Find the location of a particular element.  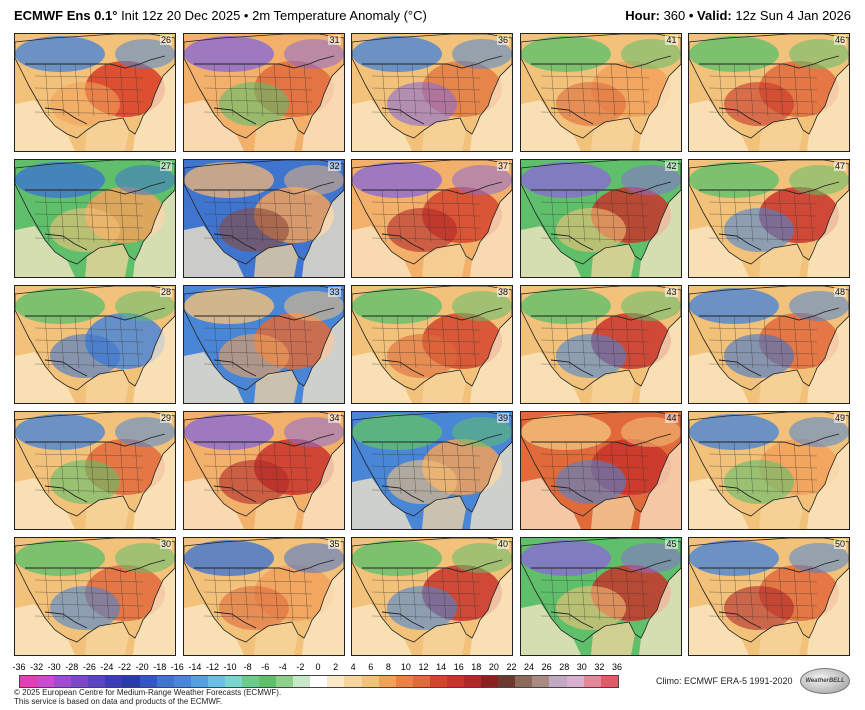

member-number: 40 is located at coordinates (502, 544).